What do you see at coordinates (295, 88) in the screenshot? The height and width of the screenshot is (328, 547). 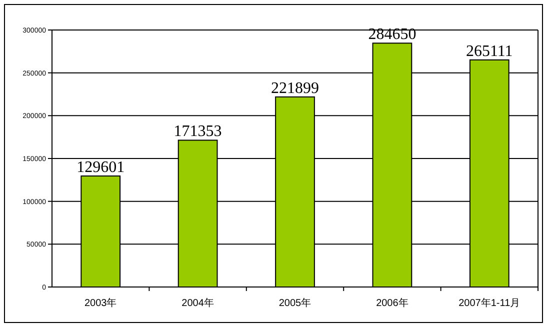 I see `data-label: 221899` at bounding box center [295, 88].